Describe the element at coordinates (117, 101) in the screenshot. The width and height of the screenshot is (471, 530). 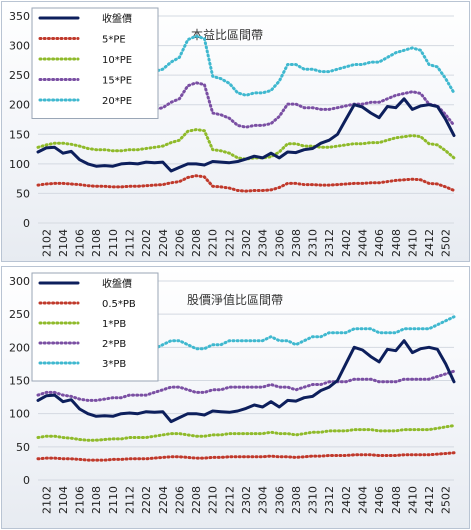
I see `legend-label: 20*PE` at that location.